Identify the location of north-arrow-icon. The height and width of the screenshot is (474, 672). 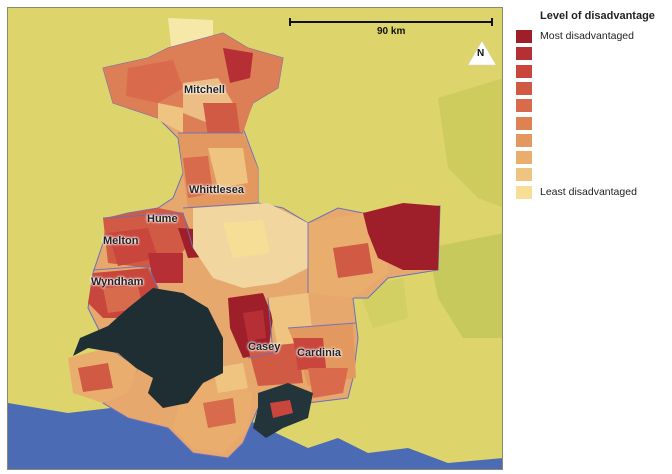
(482, 53).